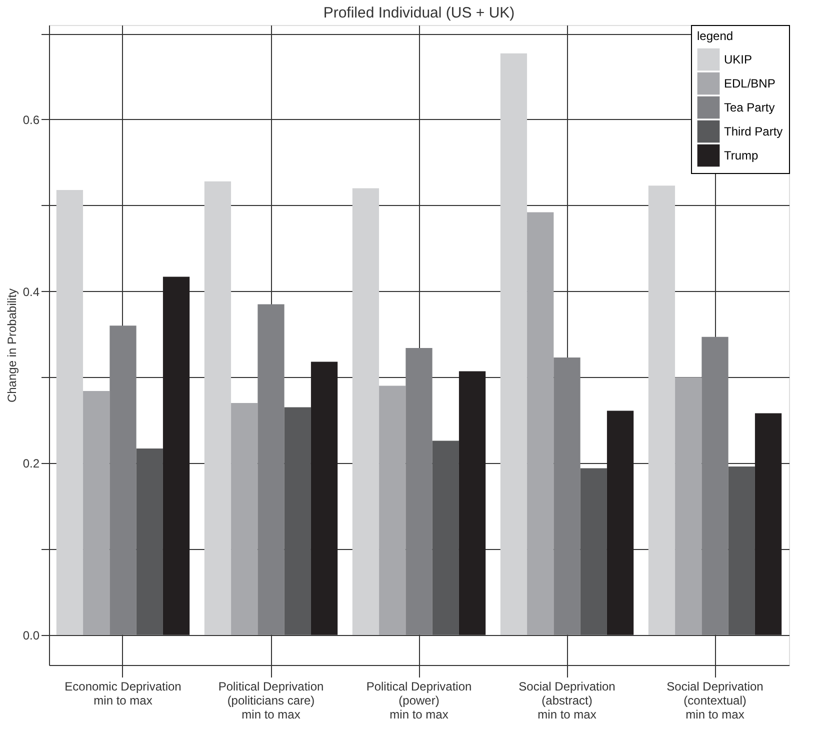 The width and height of the screenshot is (823, 754). I want to click on y-tick-label: 0.6, so click(31, 119).